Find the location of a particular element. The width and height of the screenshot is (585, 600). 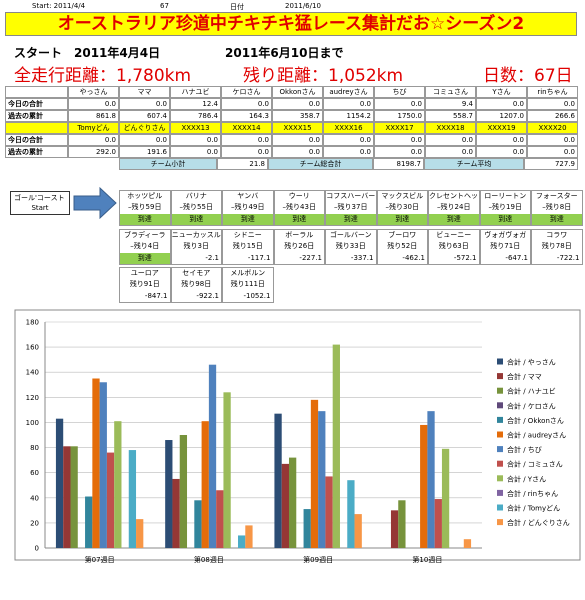

column-header: ケロさん is located at coordinates (246, 92).